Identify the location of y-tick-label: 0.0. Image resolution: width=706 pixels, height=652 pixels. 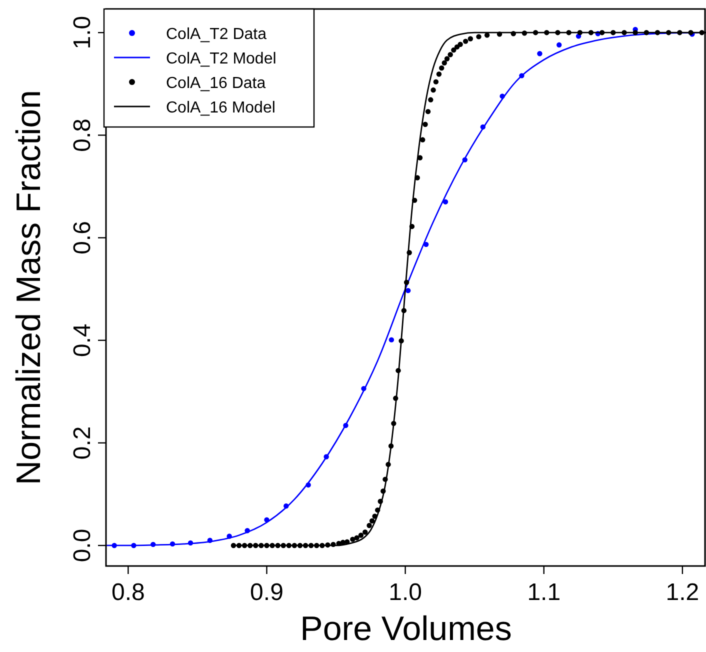
(82, 545).